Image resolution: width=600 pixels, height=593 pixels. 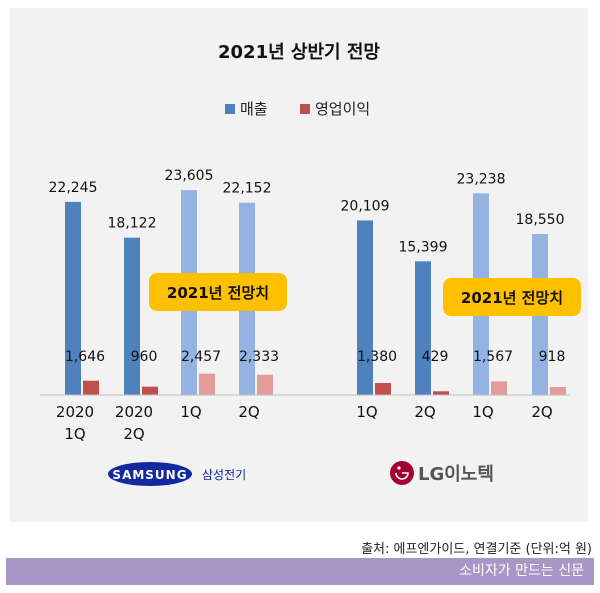 I want to click on value-label-op: 429, so click(x=435, y=357).